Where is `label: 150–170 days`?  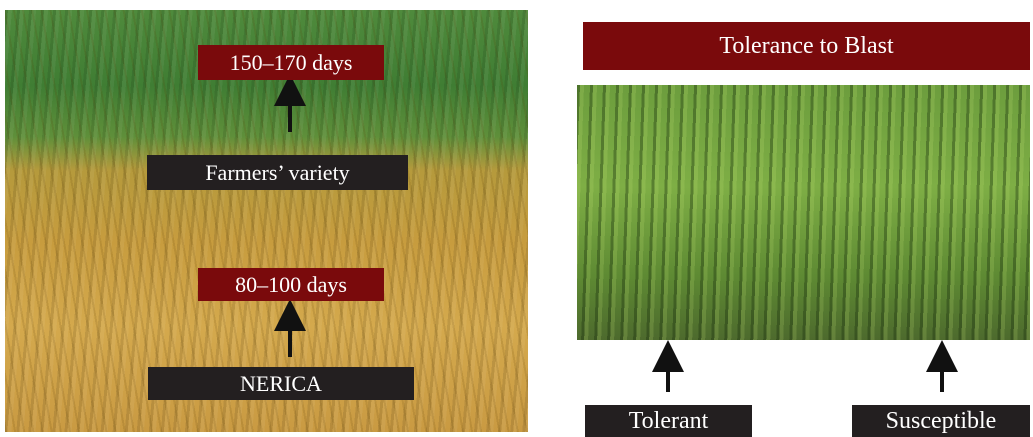
label: 150–170 days is located at coordinates (291, 62).